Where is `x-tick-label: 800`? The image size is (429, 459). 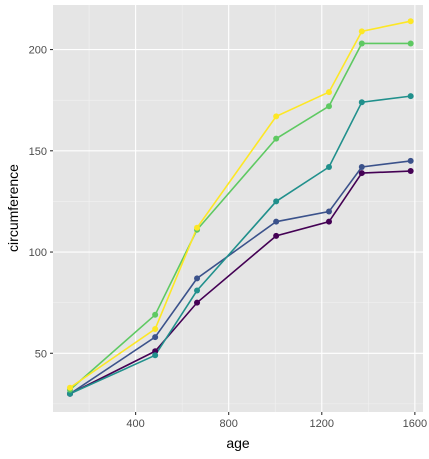
x-tick-label: 800 is located at coordinates (229, 424).